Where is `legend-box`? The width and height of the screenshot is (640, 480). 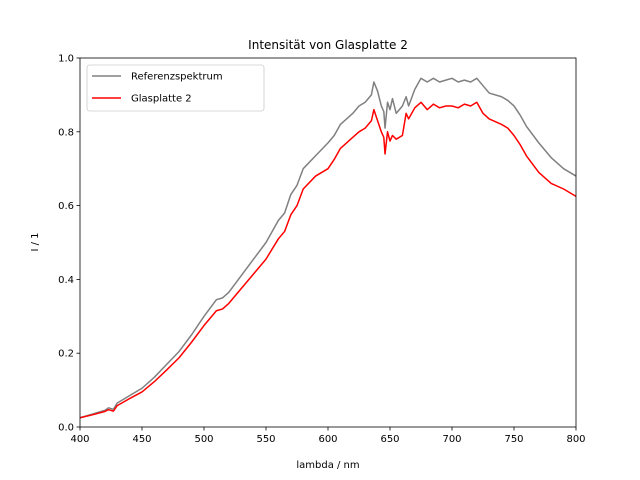 legend-box is located at coordinates (175, 88).